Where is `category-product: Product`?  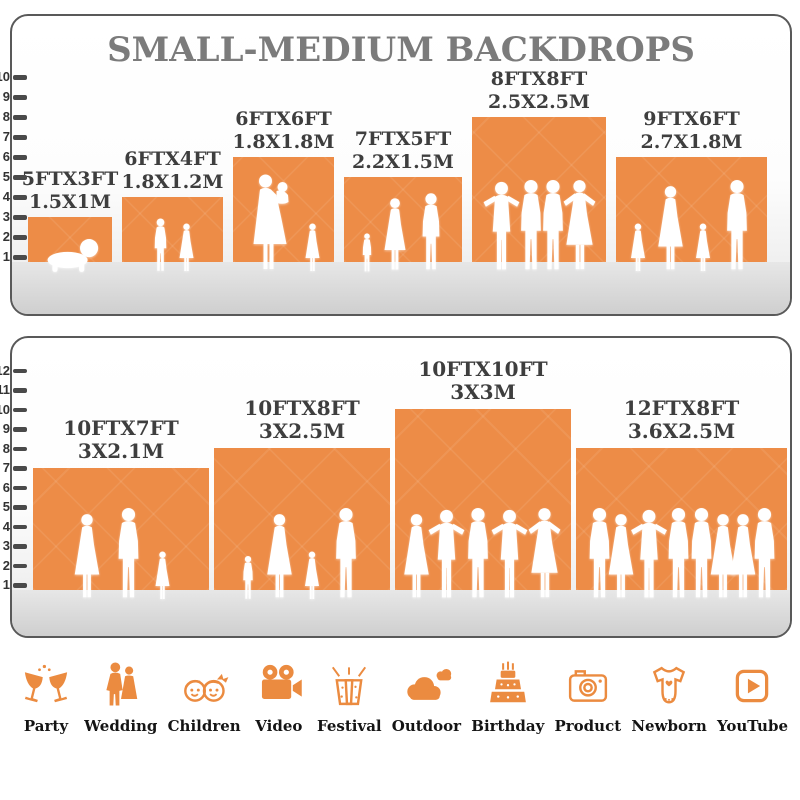
category-product: Product is located at coordinates (587, 697).